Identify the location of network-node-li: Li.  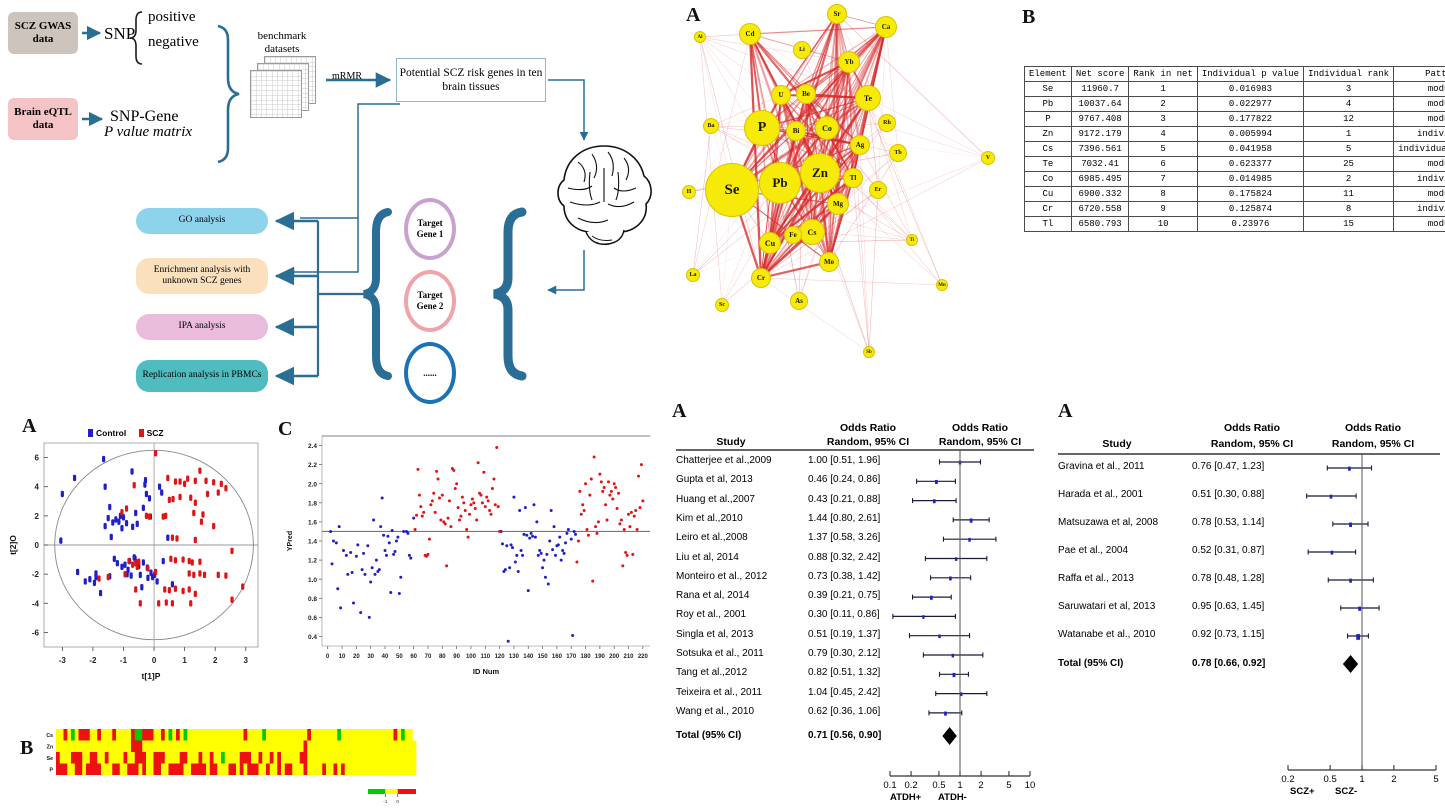
(802, 50).